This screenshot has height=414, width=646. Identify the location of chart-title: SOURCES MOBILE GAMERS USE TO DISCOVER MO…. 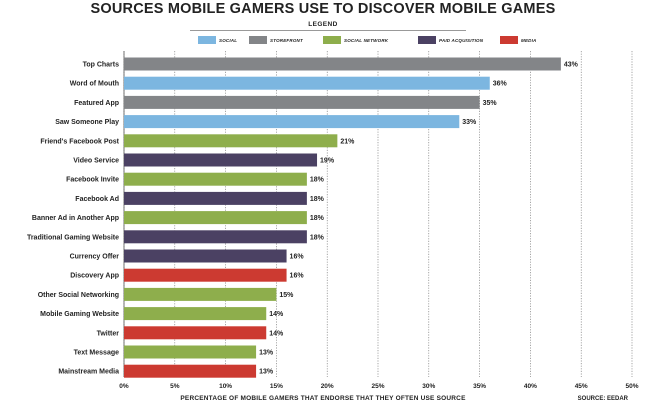
(323, 9).